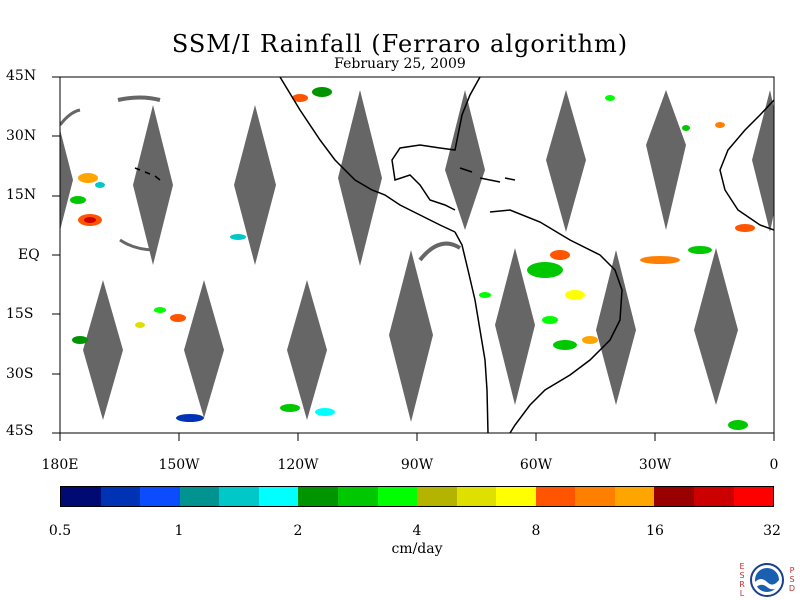 This screenshot has width=800, height=600. I want to click on coastline-hawaii, so click(147, 174).